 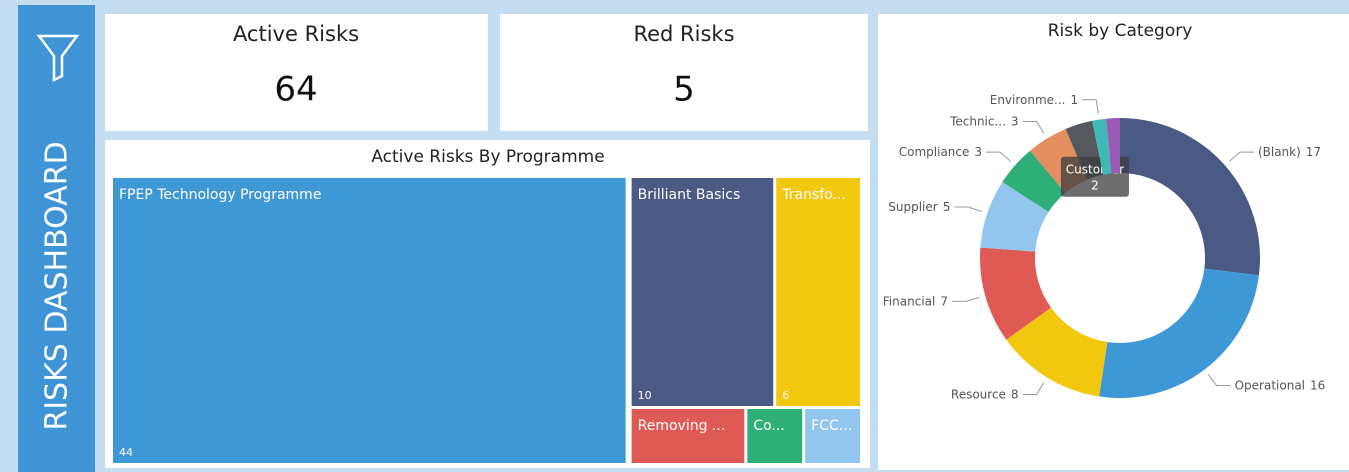 What do you see at coordinates (57, 285) in the screenshot?
I see `sidebar-title: RISKS DASHBOARD` at bounding box center [57, 285].